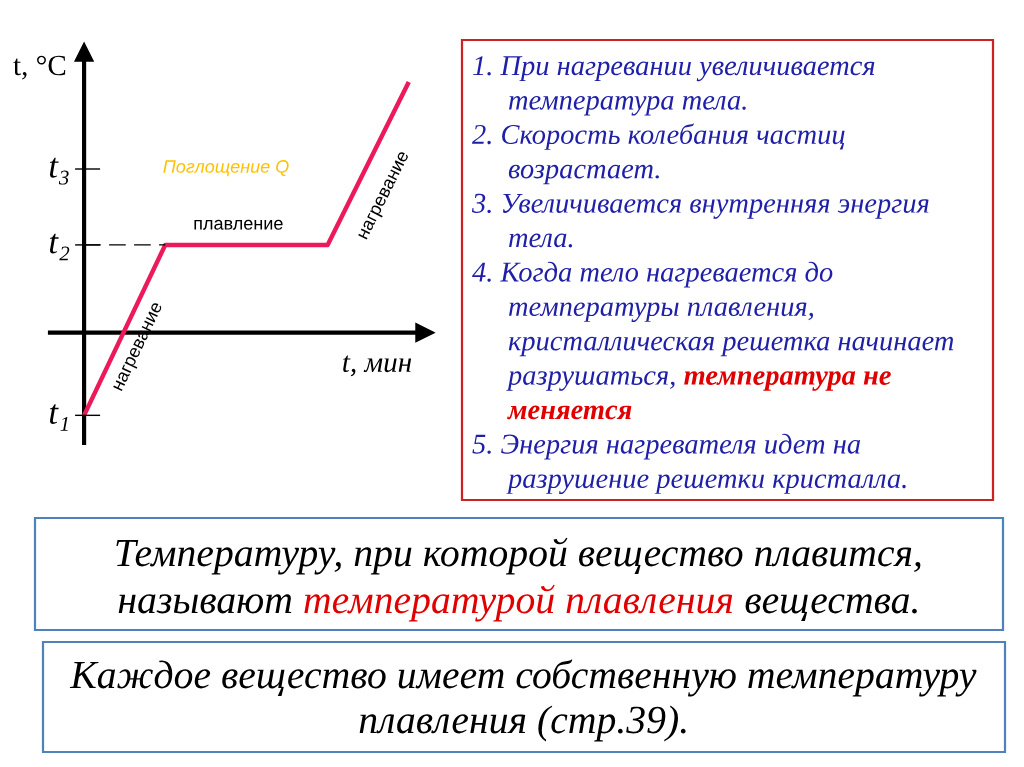 The height and width of the screenshot is (767, 1024). I want to click on annotation: t₃, so click(59, 171).